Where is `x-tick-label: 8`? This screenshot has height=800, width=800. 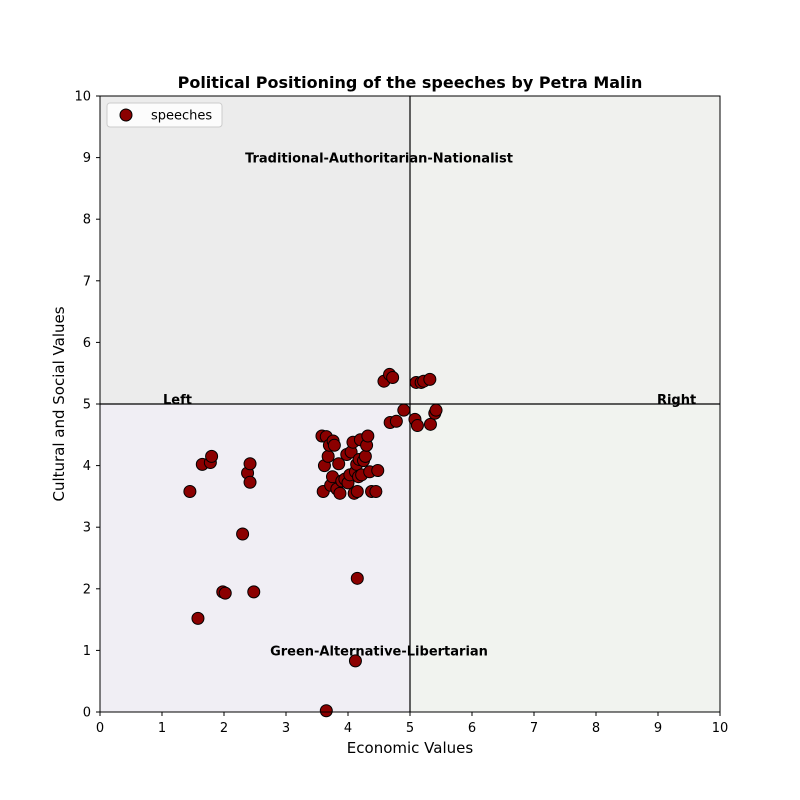
x-tick-label: 8 is located at coordinates (596, 728).